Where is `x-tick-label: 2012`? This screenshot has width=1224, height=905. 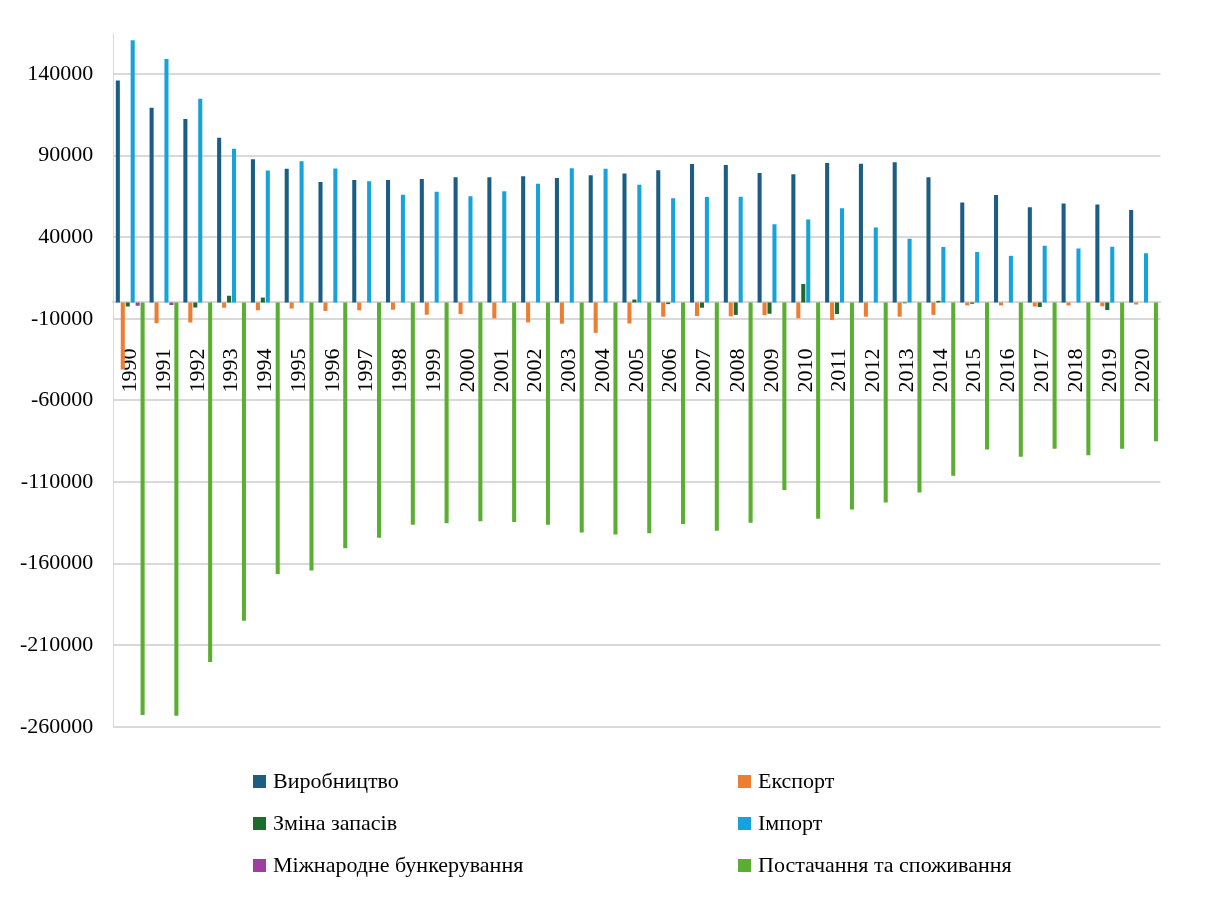
x-tick-label: 2012 is located at coordinates (872, 370).